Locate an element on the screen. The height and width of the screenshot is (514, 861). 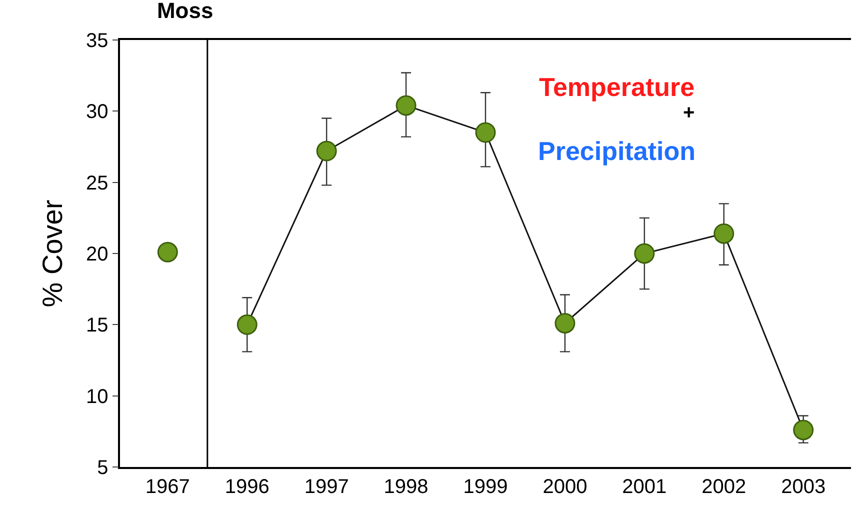
y-tick-label: 15 is located at coordinates (97, 325).